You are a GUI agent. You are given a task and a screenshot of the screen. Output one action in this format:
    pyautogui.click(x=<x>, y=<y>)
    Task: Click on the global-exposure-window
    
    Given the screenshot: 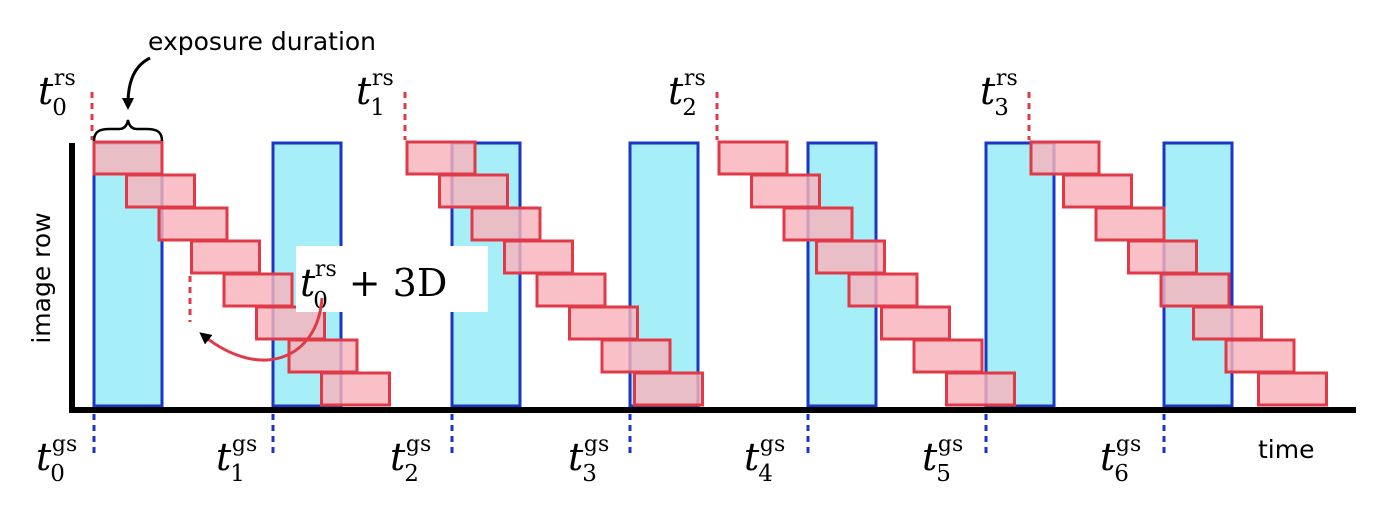 What is the action you would take?
    pyautogui.click(x=1020, y=274)
    